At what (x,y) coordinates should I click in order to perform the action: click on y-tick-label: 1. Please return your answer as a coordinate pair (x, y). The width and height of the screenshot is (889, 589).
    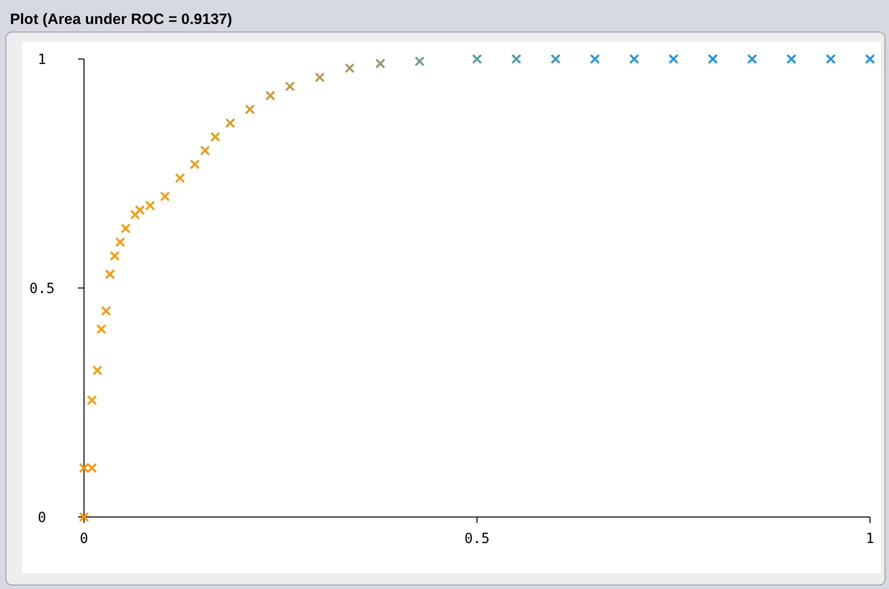
    Looking at the image, I should click on (42, 60).